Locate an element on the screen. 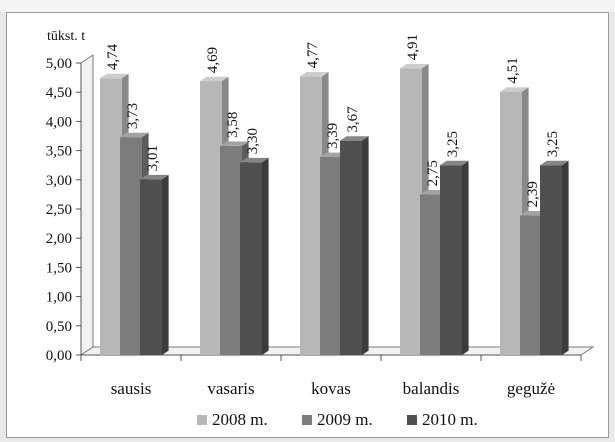  legend-label: 2008 m. is located at coordinates (240, 419).